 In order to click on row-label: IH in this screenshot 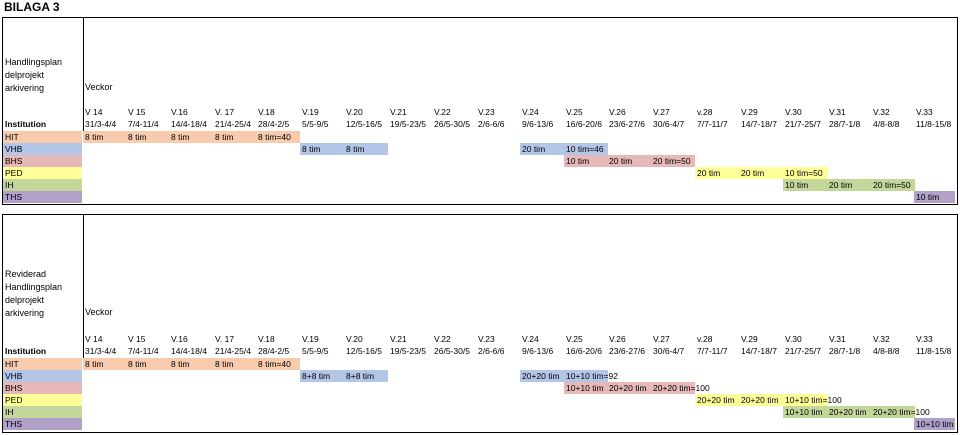, I will do `click(9, 185)`.